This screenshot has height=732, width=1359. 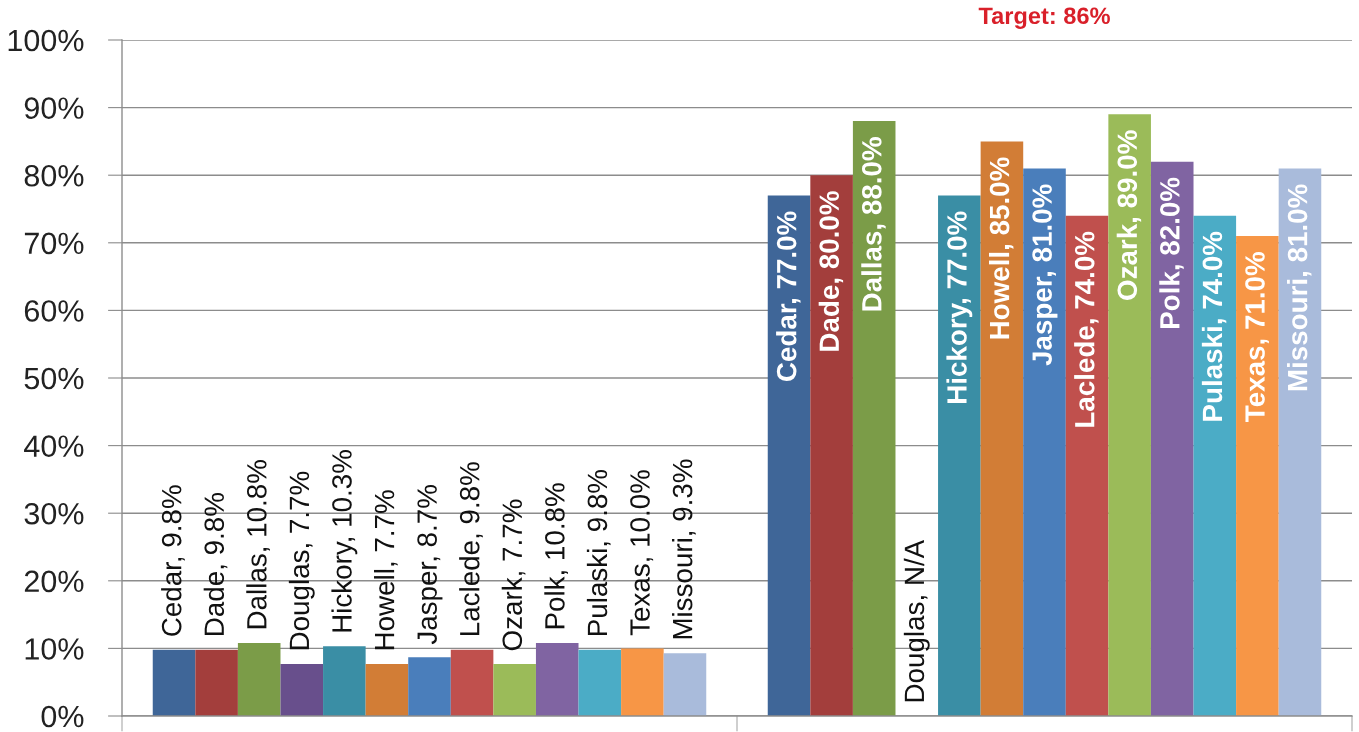 I want to click on data-label: Dallas, 88.0%, so click(x=873, y=224).